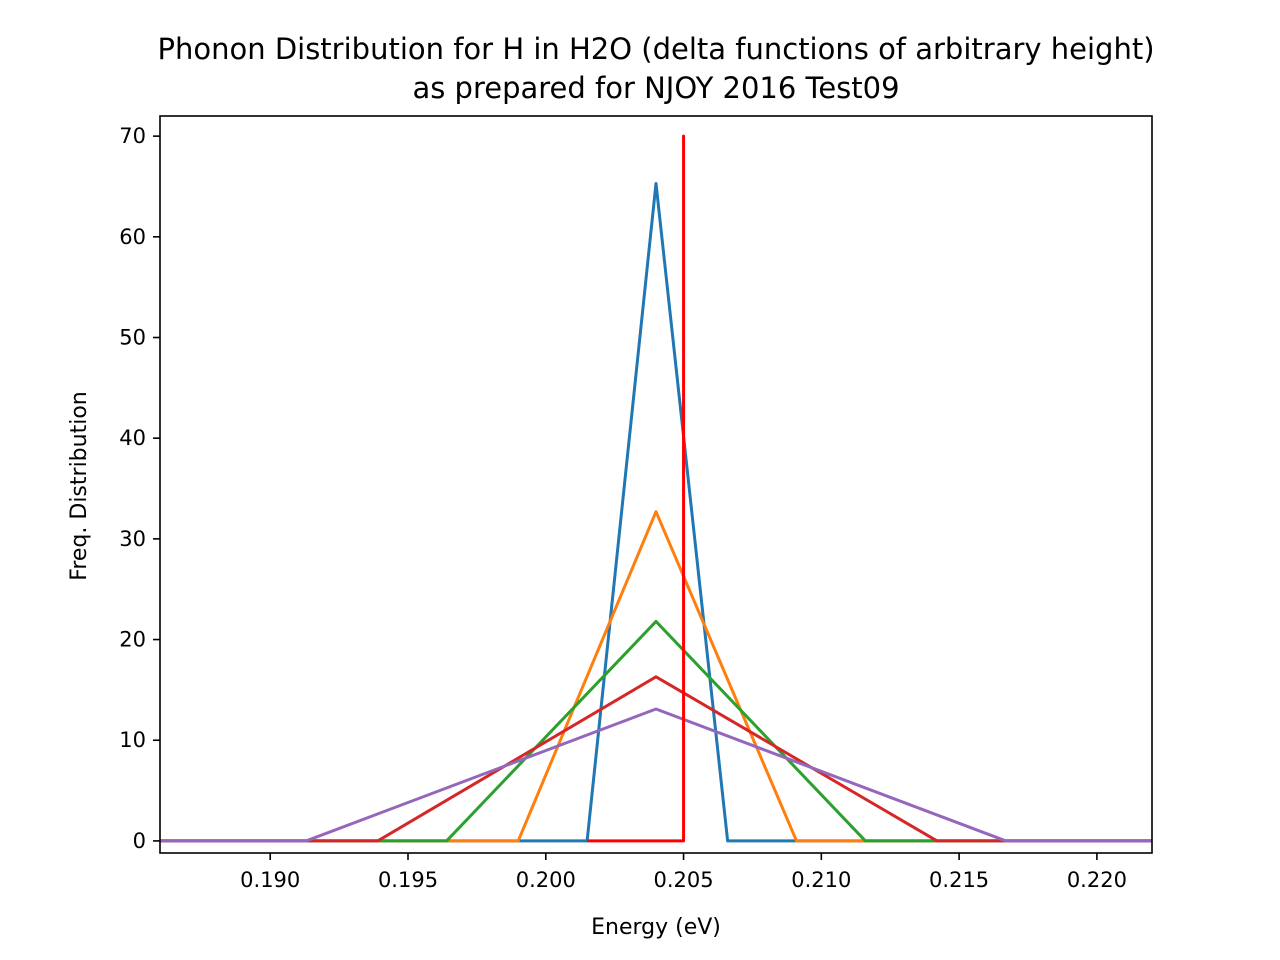 The width and height of the screenshot is (1280, 960). Describe the element at coordinates (270, 880) in the screenshot. I see `x-tick-label: 0.190` at that location.